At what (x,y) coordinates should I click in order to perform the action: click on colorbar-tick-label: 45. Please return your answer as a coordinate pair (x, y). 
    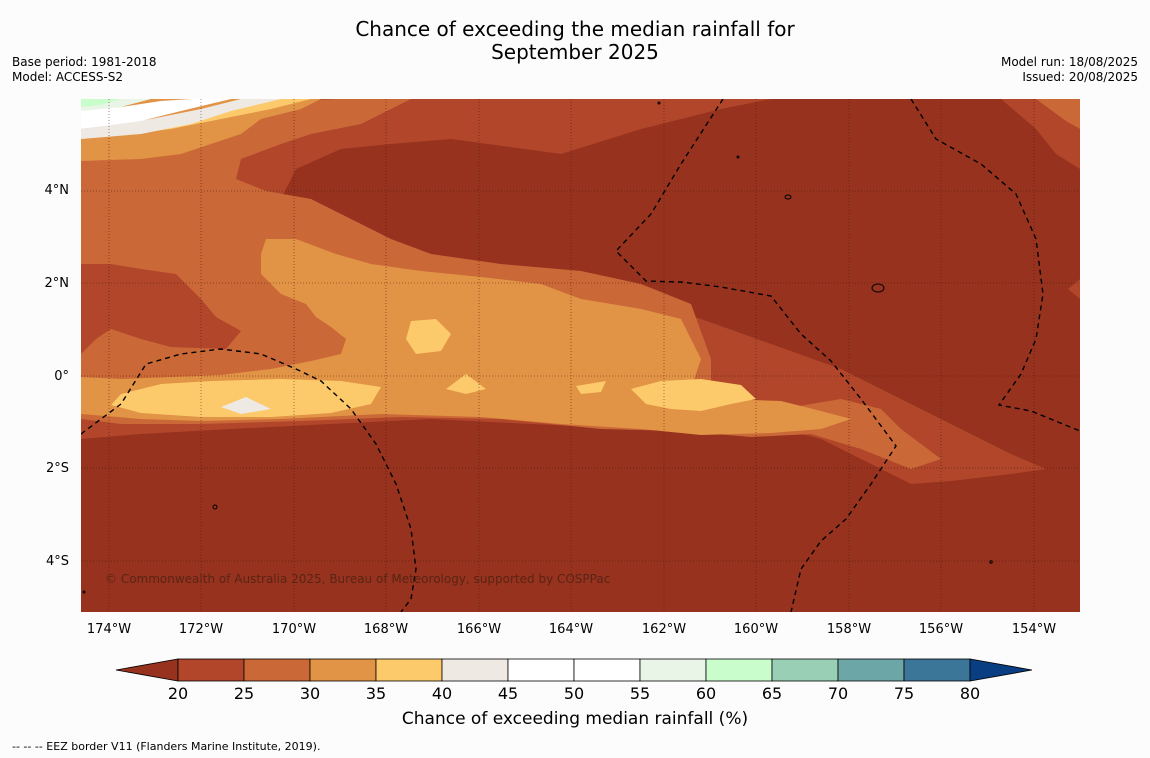
    Looking at the image, I should click on (508, 693).